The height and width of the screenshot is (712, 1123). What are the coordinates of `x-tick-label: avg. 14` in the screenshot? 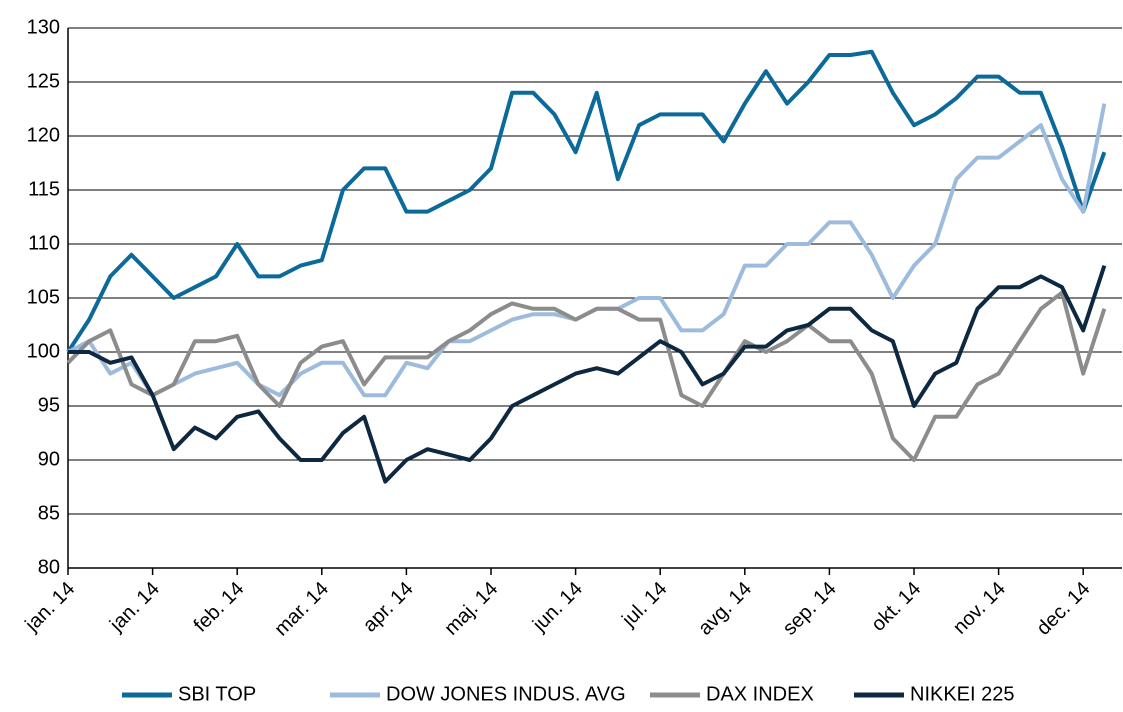 It's located at (725, 609).